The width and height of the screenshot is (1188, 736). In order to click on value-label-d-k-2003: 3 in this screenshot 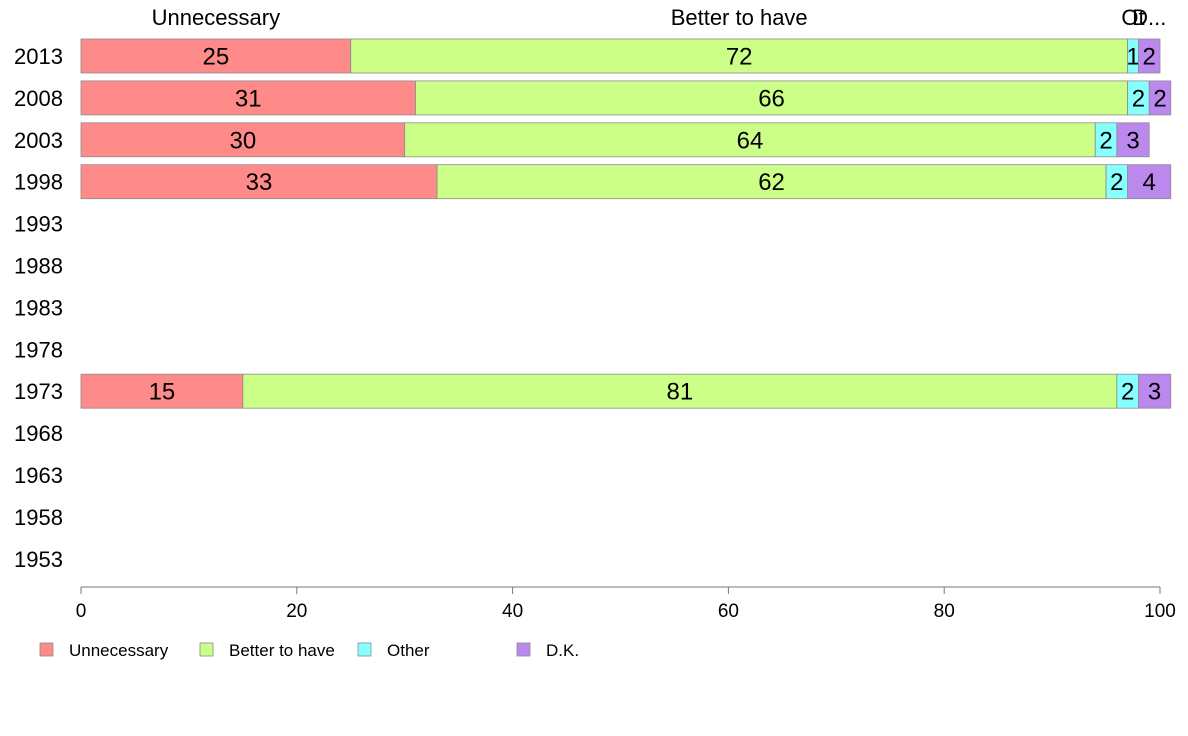, I will do `click(1132, 140)`.